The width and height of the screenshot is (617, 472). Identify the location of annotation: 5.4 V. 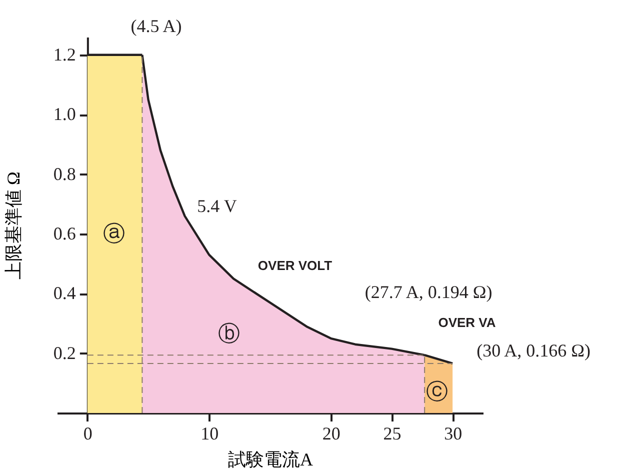
(217, 206).